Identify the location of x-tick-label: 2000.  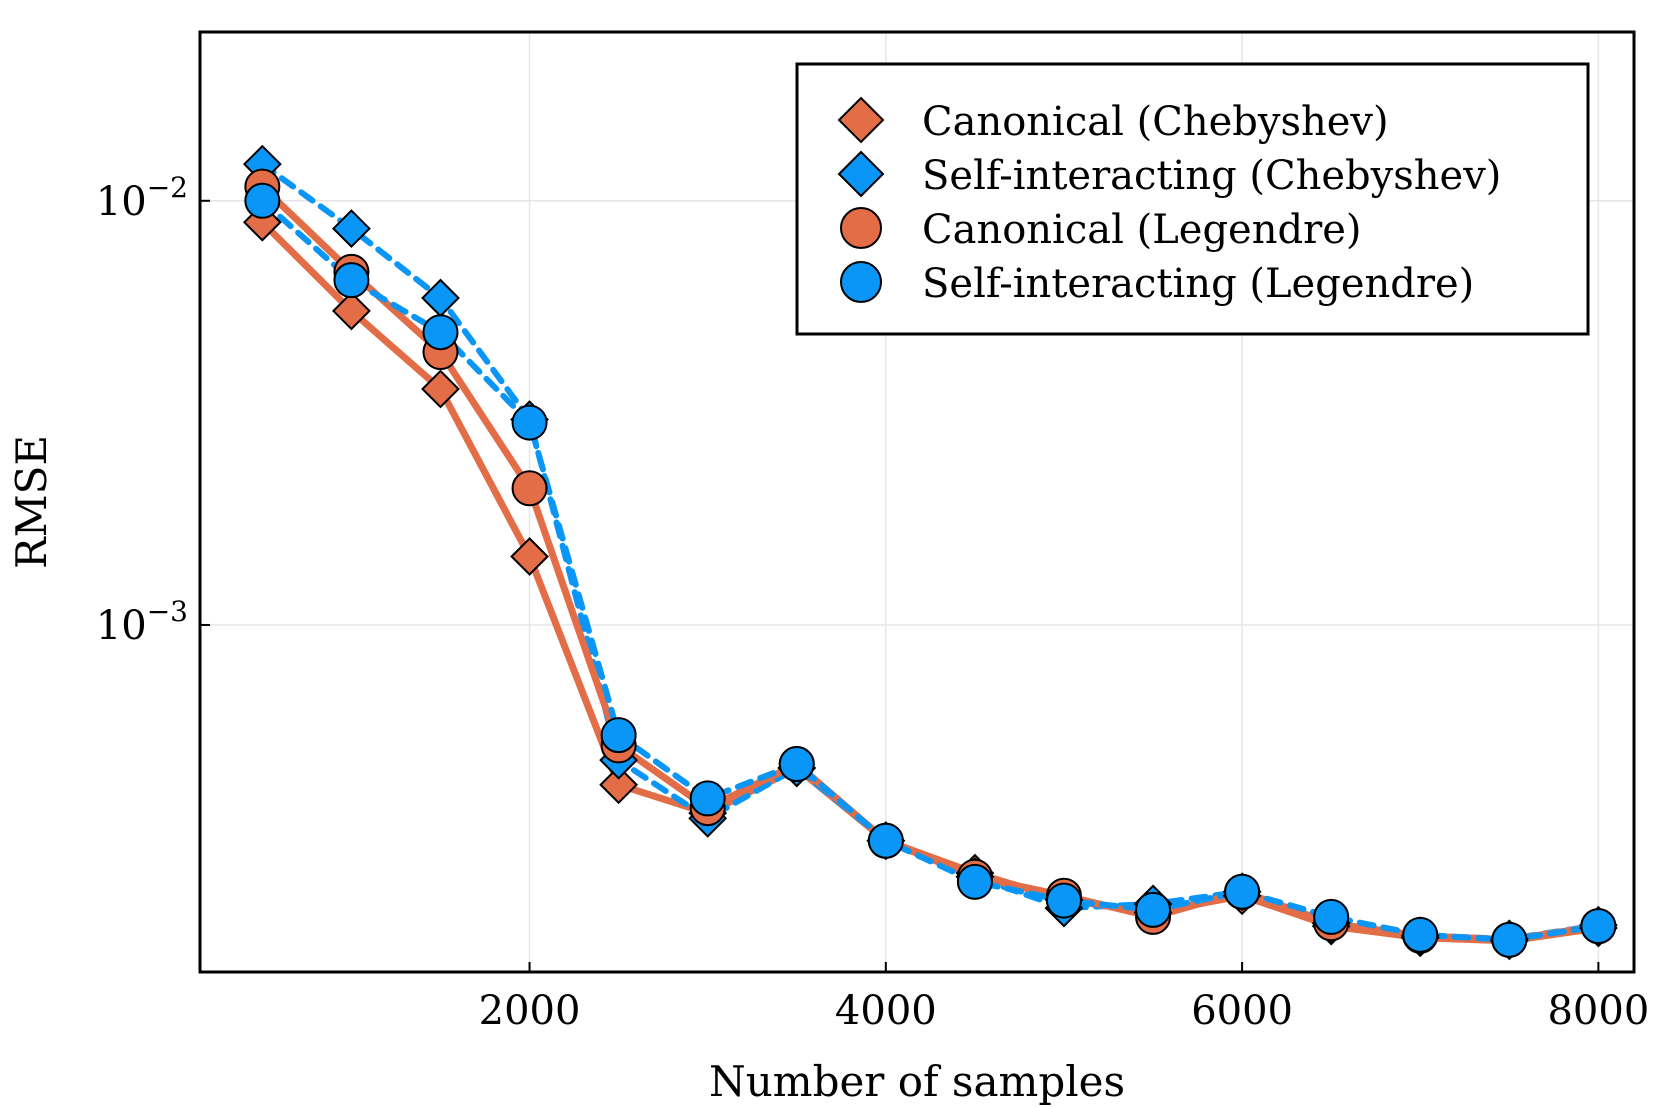
(530, 1011).